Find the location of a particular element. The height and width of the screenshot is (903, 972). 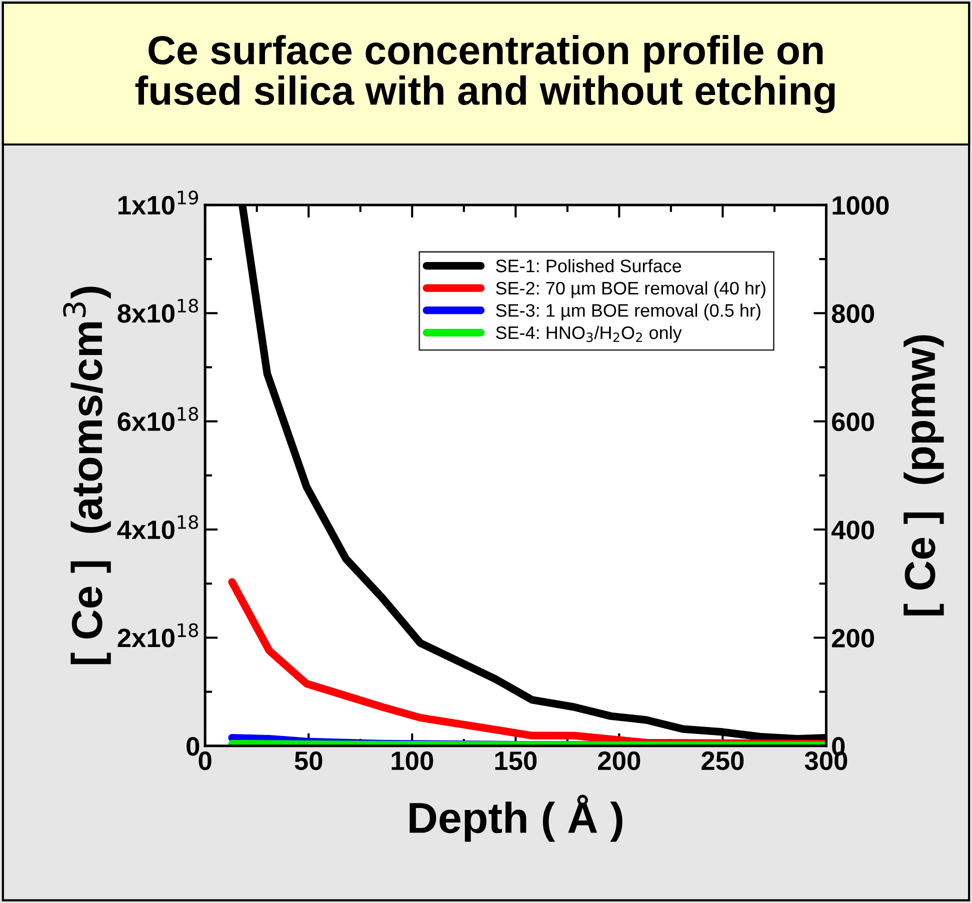

legend-label: SE-4: HNO$_{3}$/H$_{2}$O$_{2}$ only is located at coordinates (589, 334).